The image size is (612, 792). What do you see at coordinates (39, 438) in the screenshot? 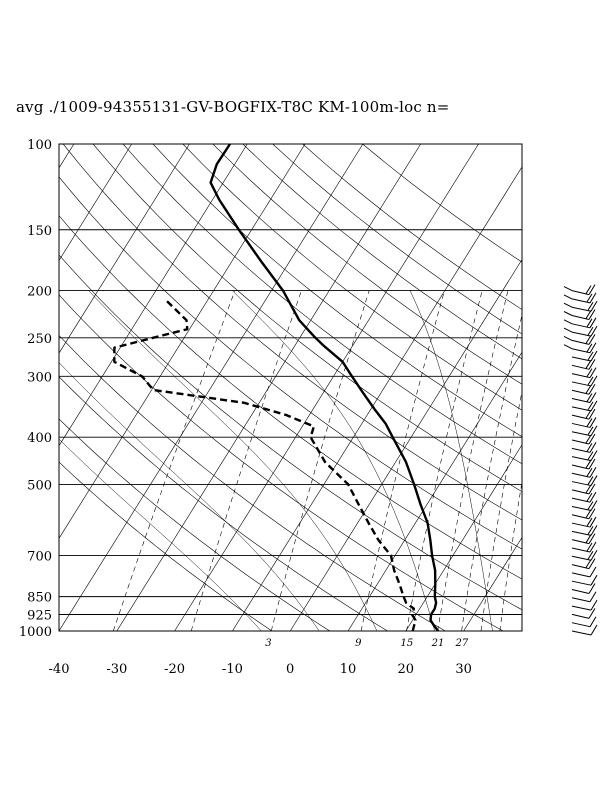
I see `pressure-tick-label: 400` at bounding box center [39, 438].